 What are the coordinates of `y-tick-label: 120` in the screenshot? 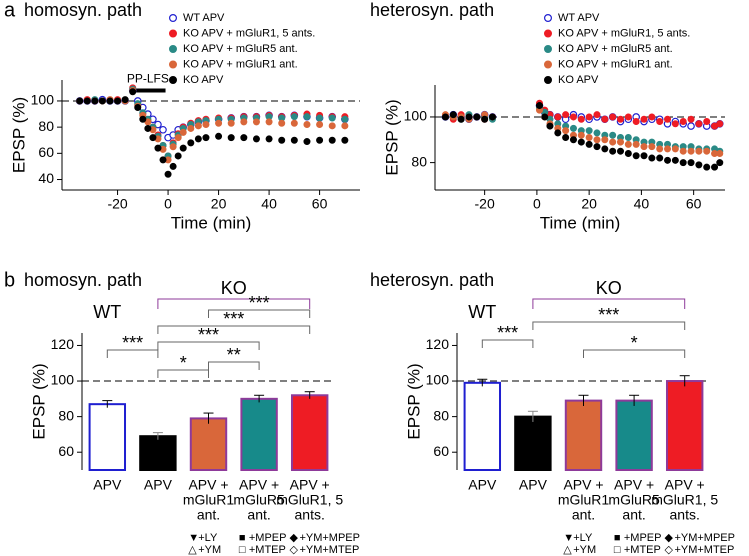 It's located at (63, 344).